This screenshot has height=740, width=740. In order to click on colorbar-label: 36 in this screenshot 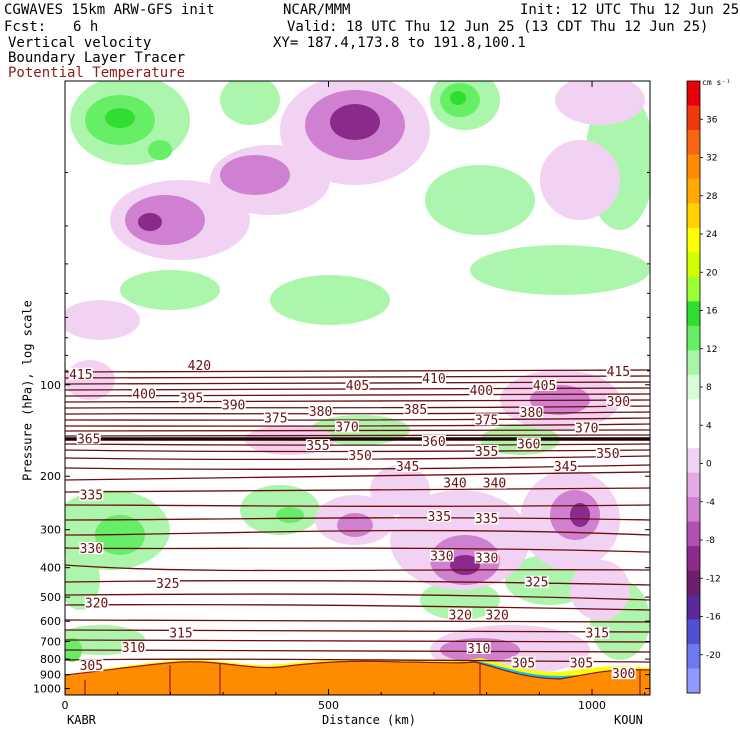, I will do `click(712, 120)`.